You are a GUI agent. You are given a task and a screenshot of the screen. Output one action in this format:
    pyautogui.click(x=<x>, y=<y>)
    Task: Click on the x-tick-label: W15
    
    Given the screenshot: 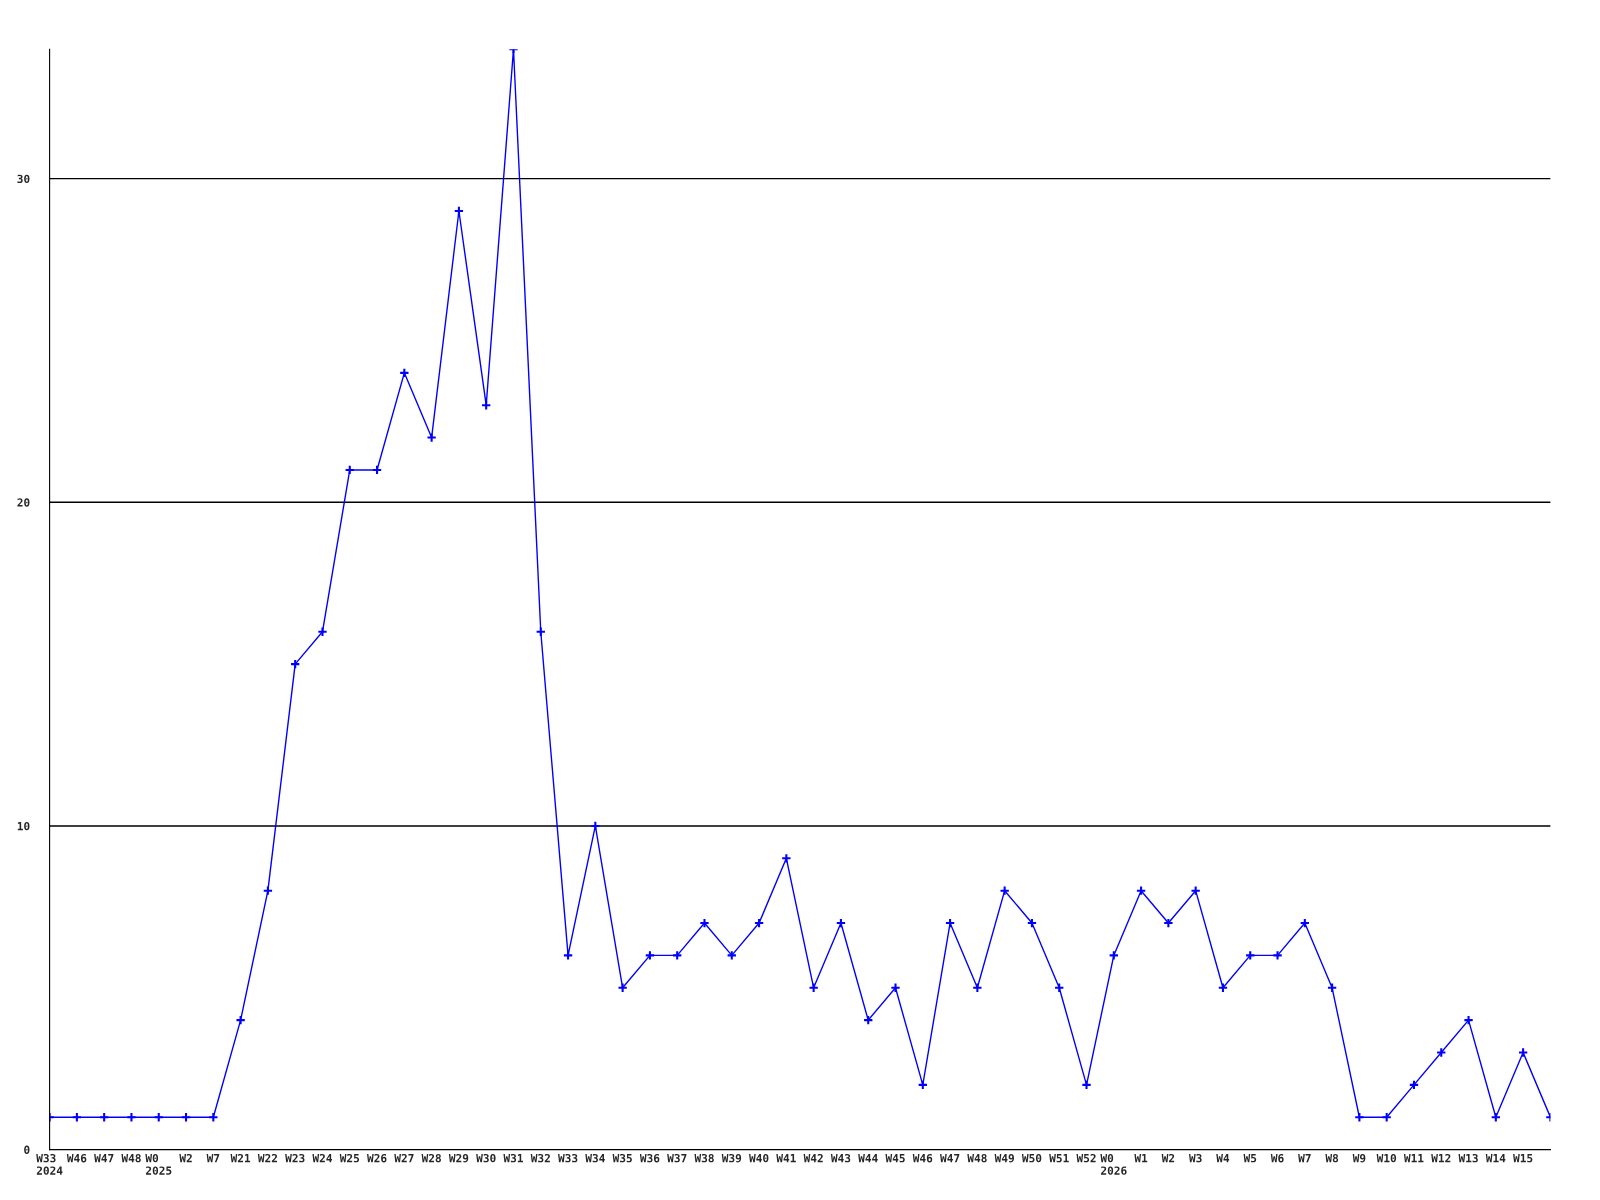 What is the action you would take?
    pyautogui.click(x=1523, y=1158)
    